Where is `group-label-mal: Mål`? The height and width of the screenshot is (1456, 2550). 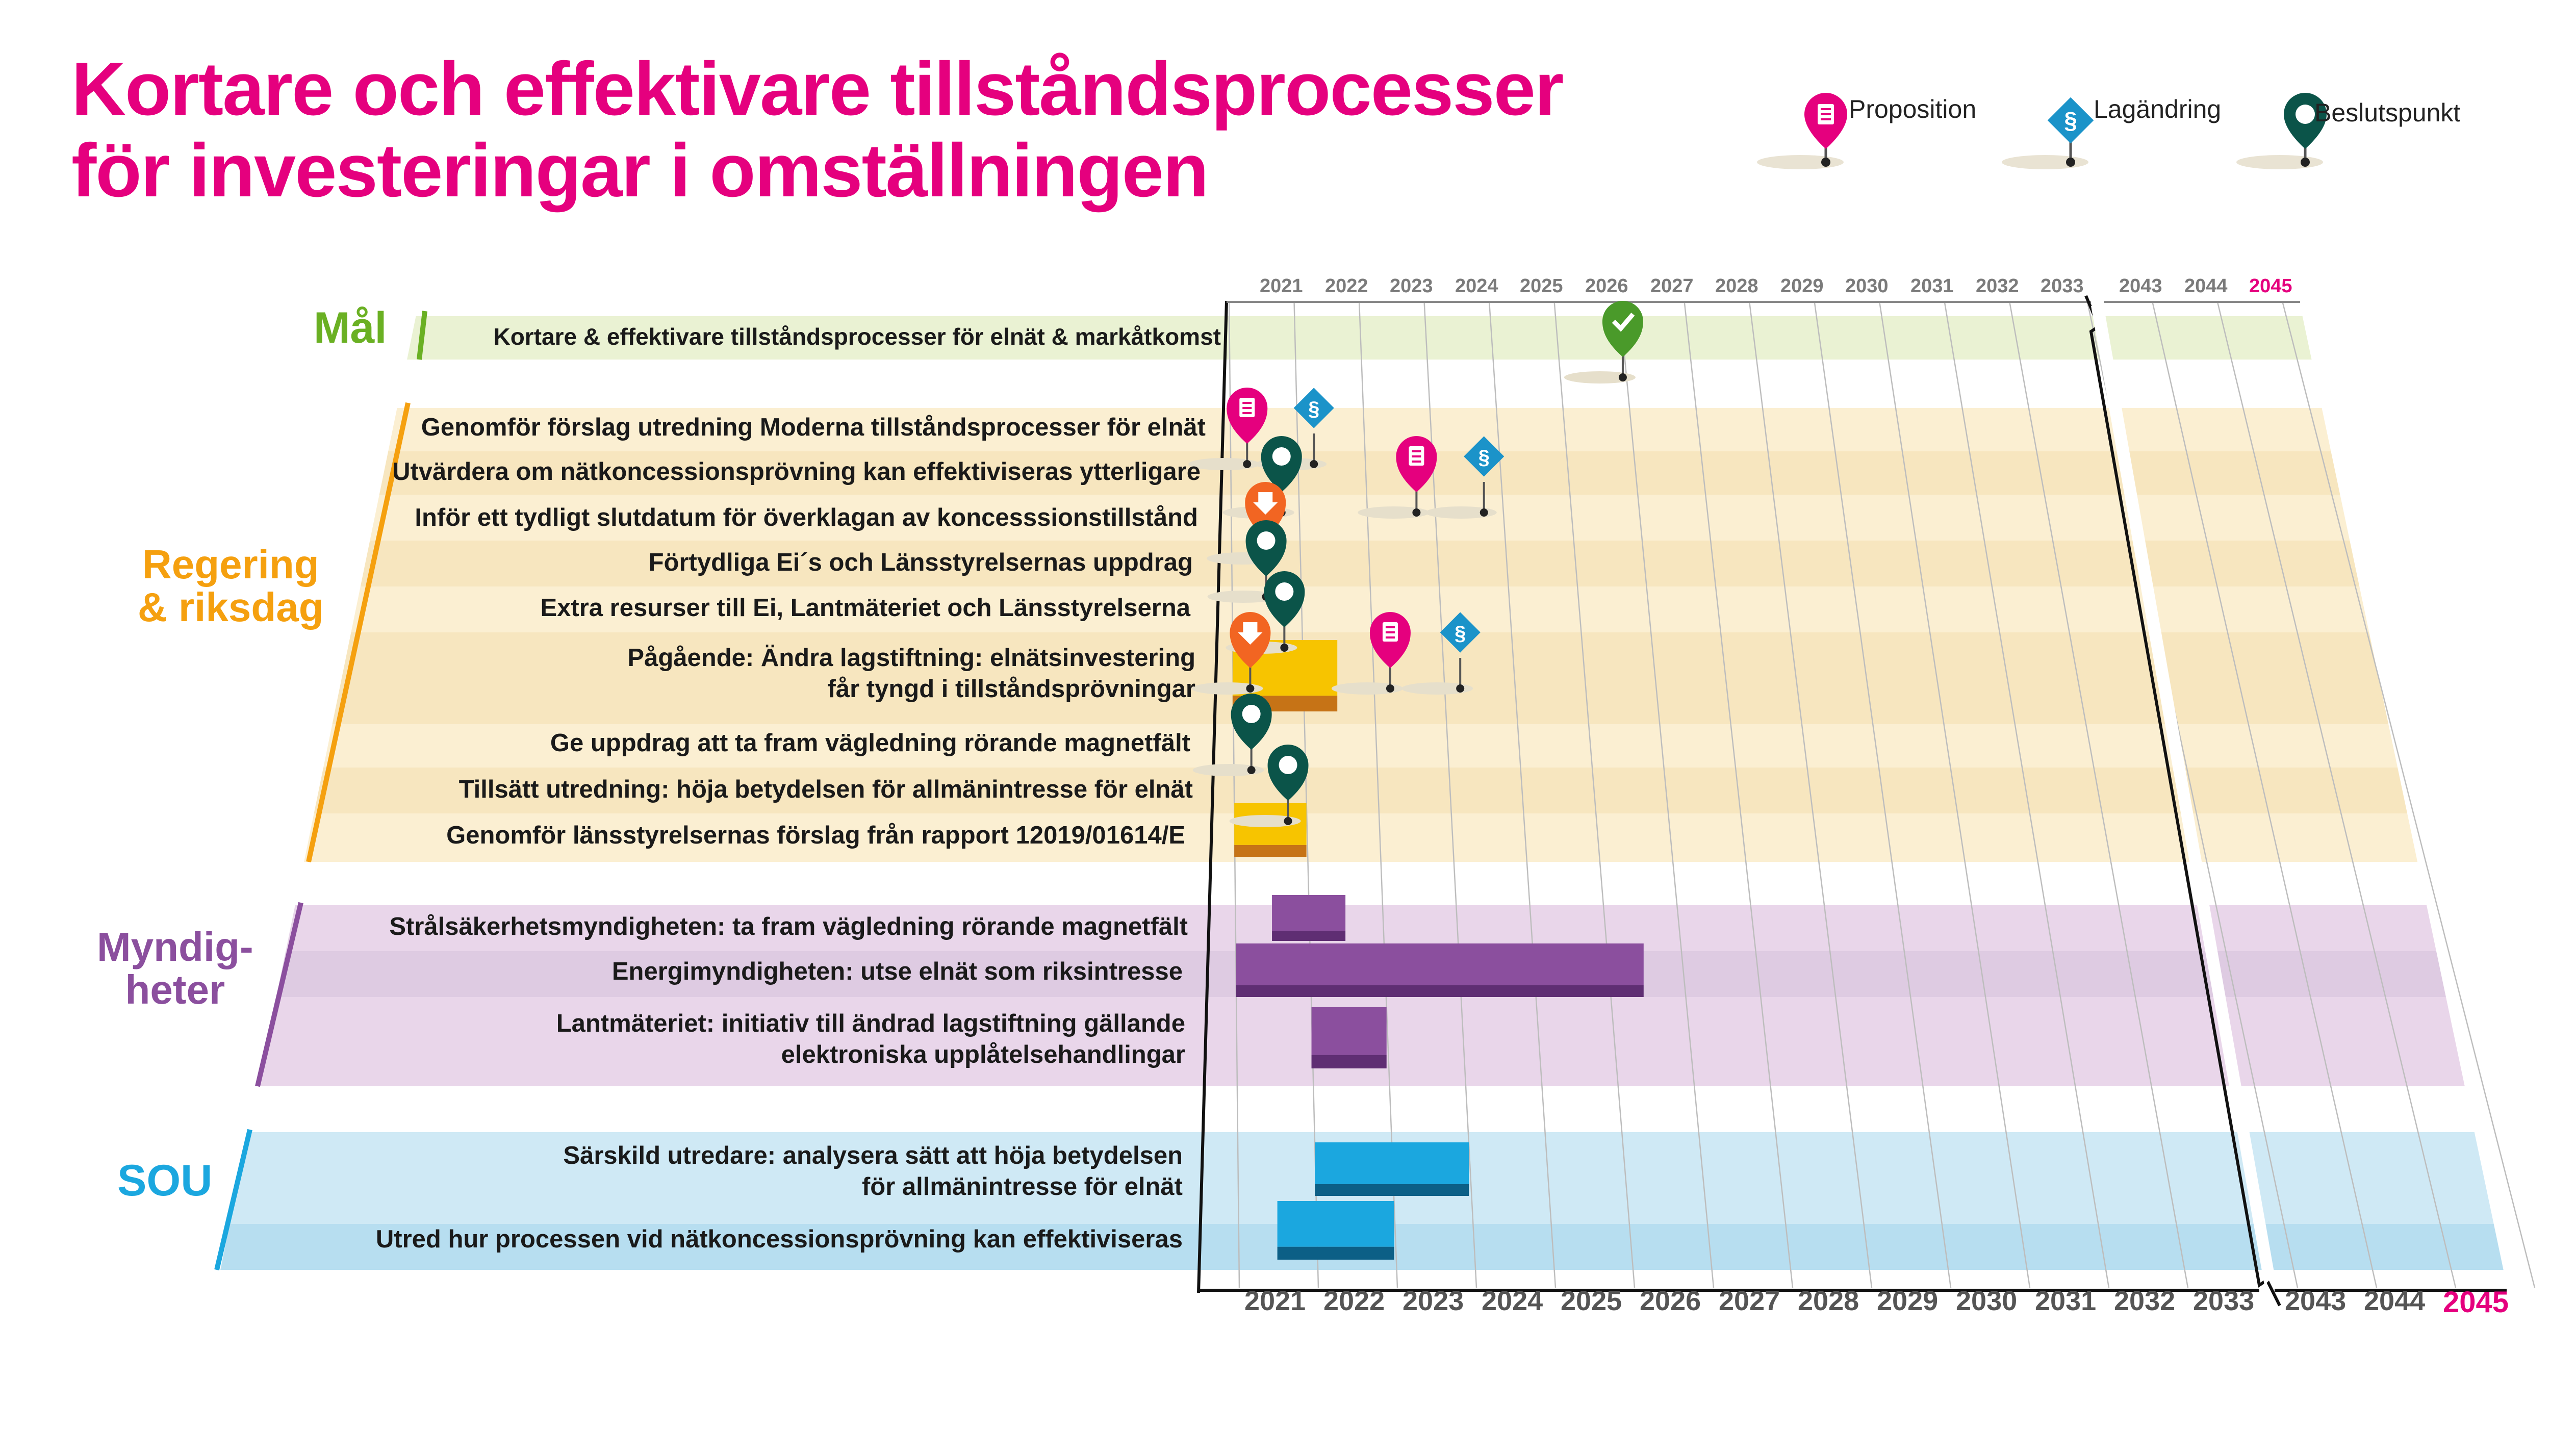
group-label-mal: Mål is located at coordinates (350, 328).